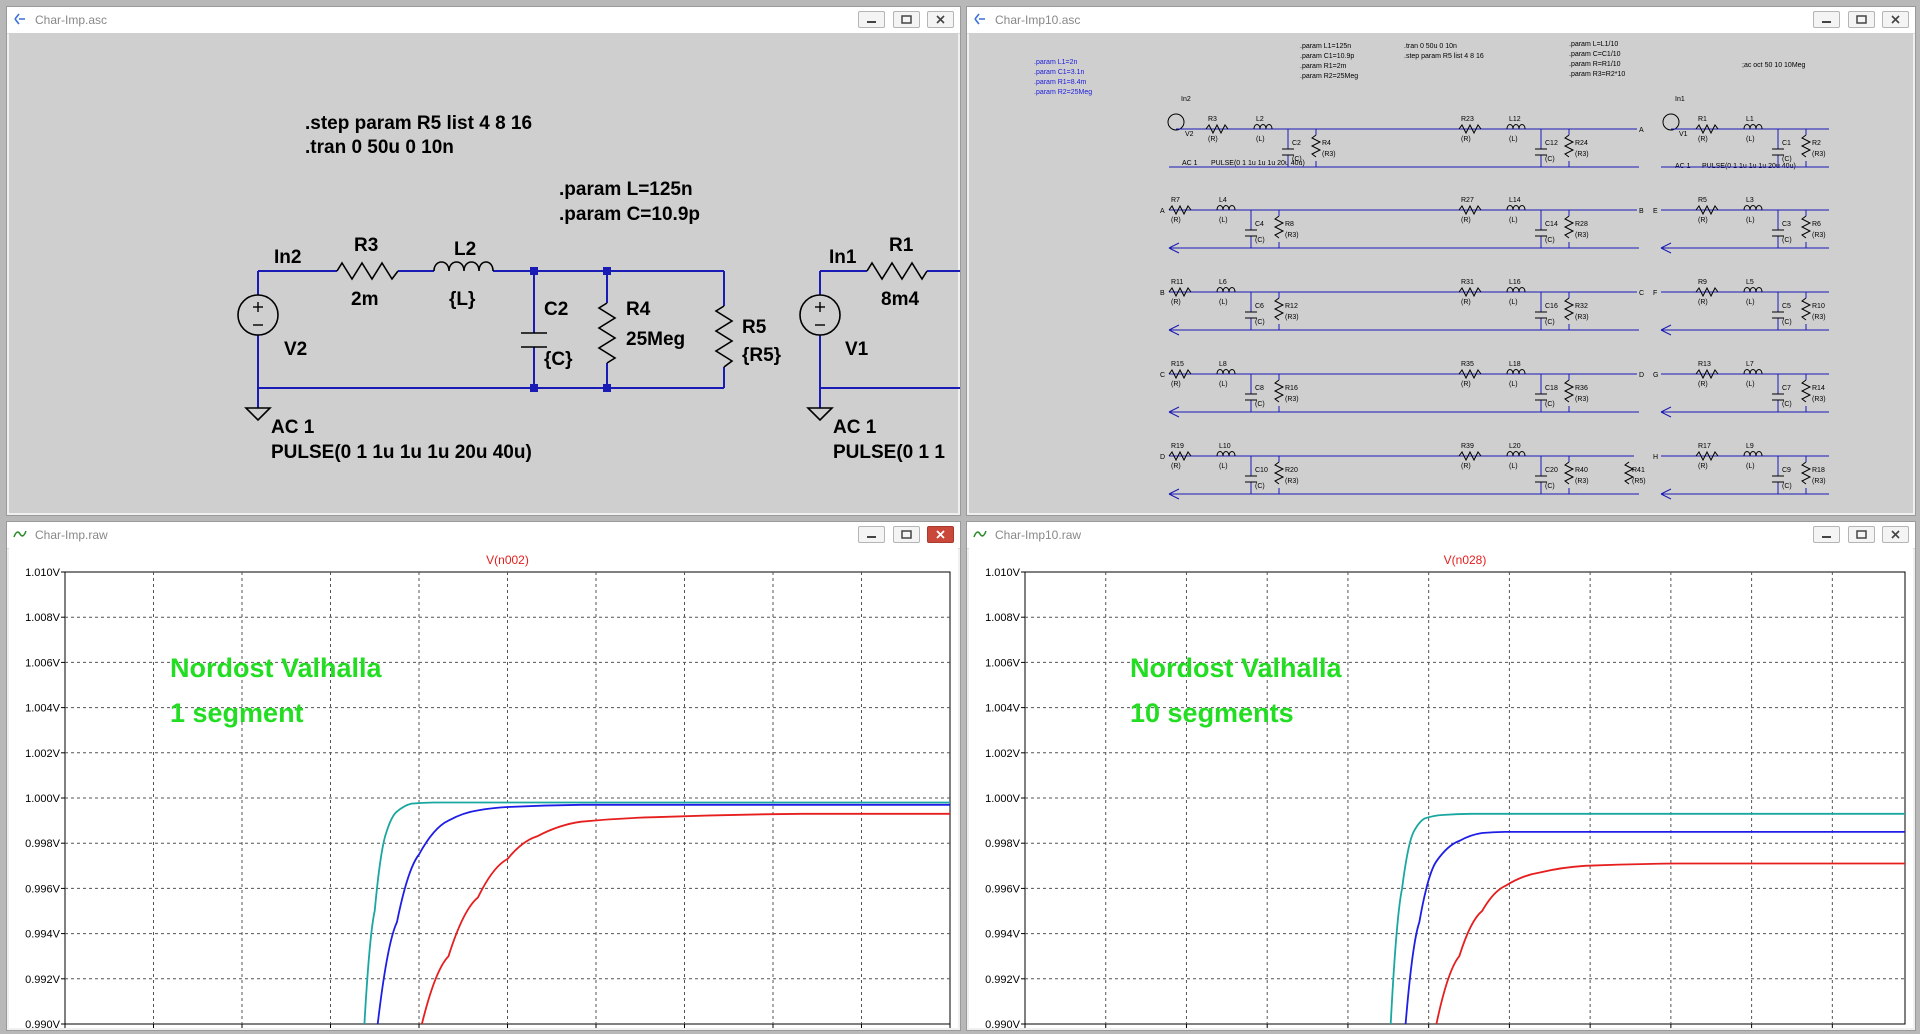  What do you see at coordinates (1774, 65) in the screenshot?
I see `ac-directive: ;ac oct 50 10 10Meg` at bounding box center [1774, 65].